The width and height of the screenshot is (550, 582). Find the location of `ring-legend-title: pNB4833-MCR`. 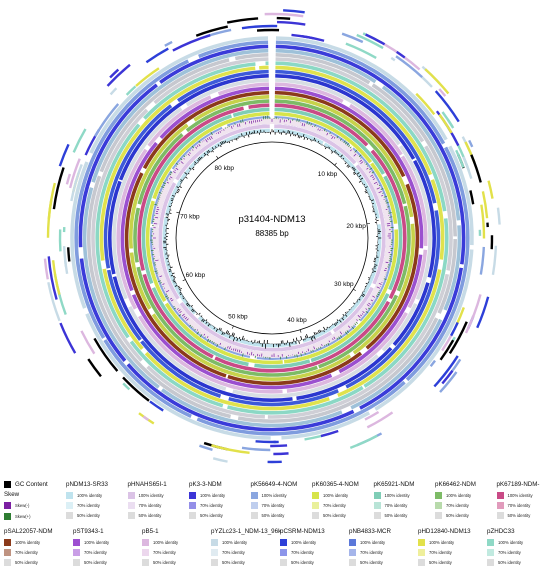

ring-legend-title: pNB4833-MCR is located at coordinates (370, 531).